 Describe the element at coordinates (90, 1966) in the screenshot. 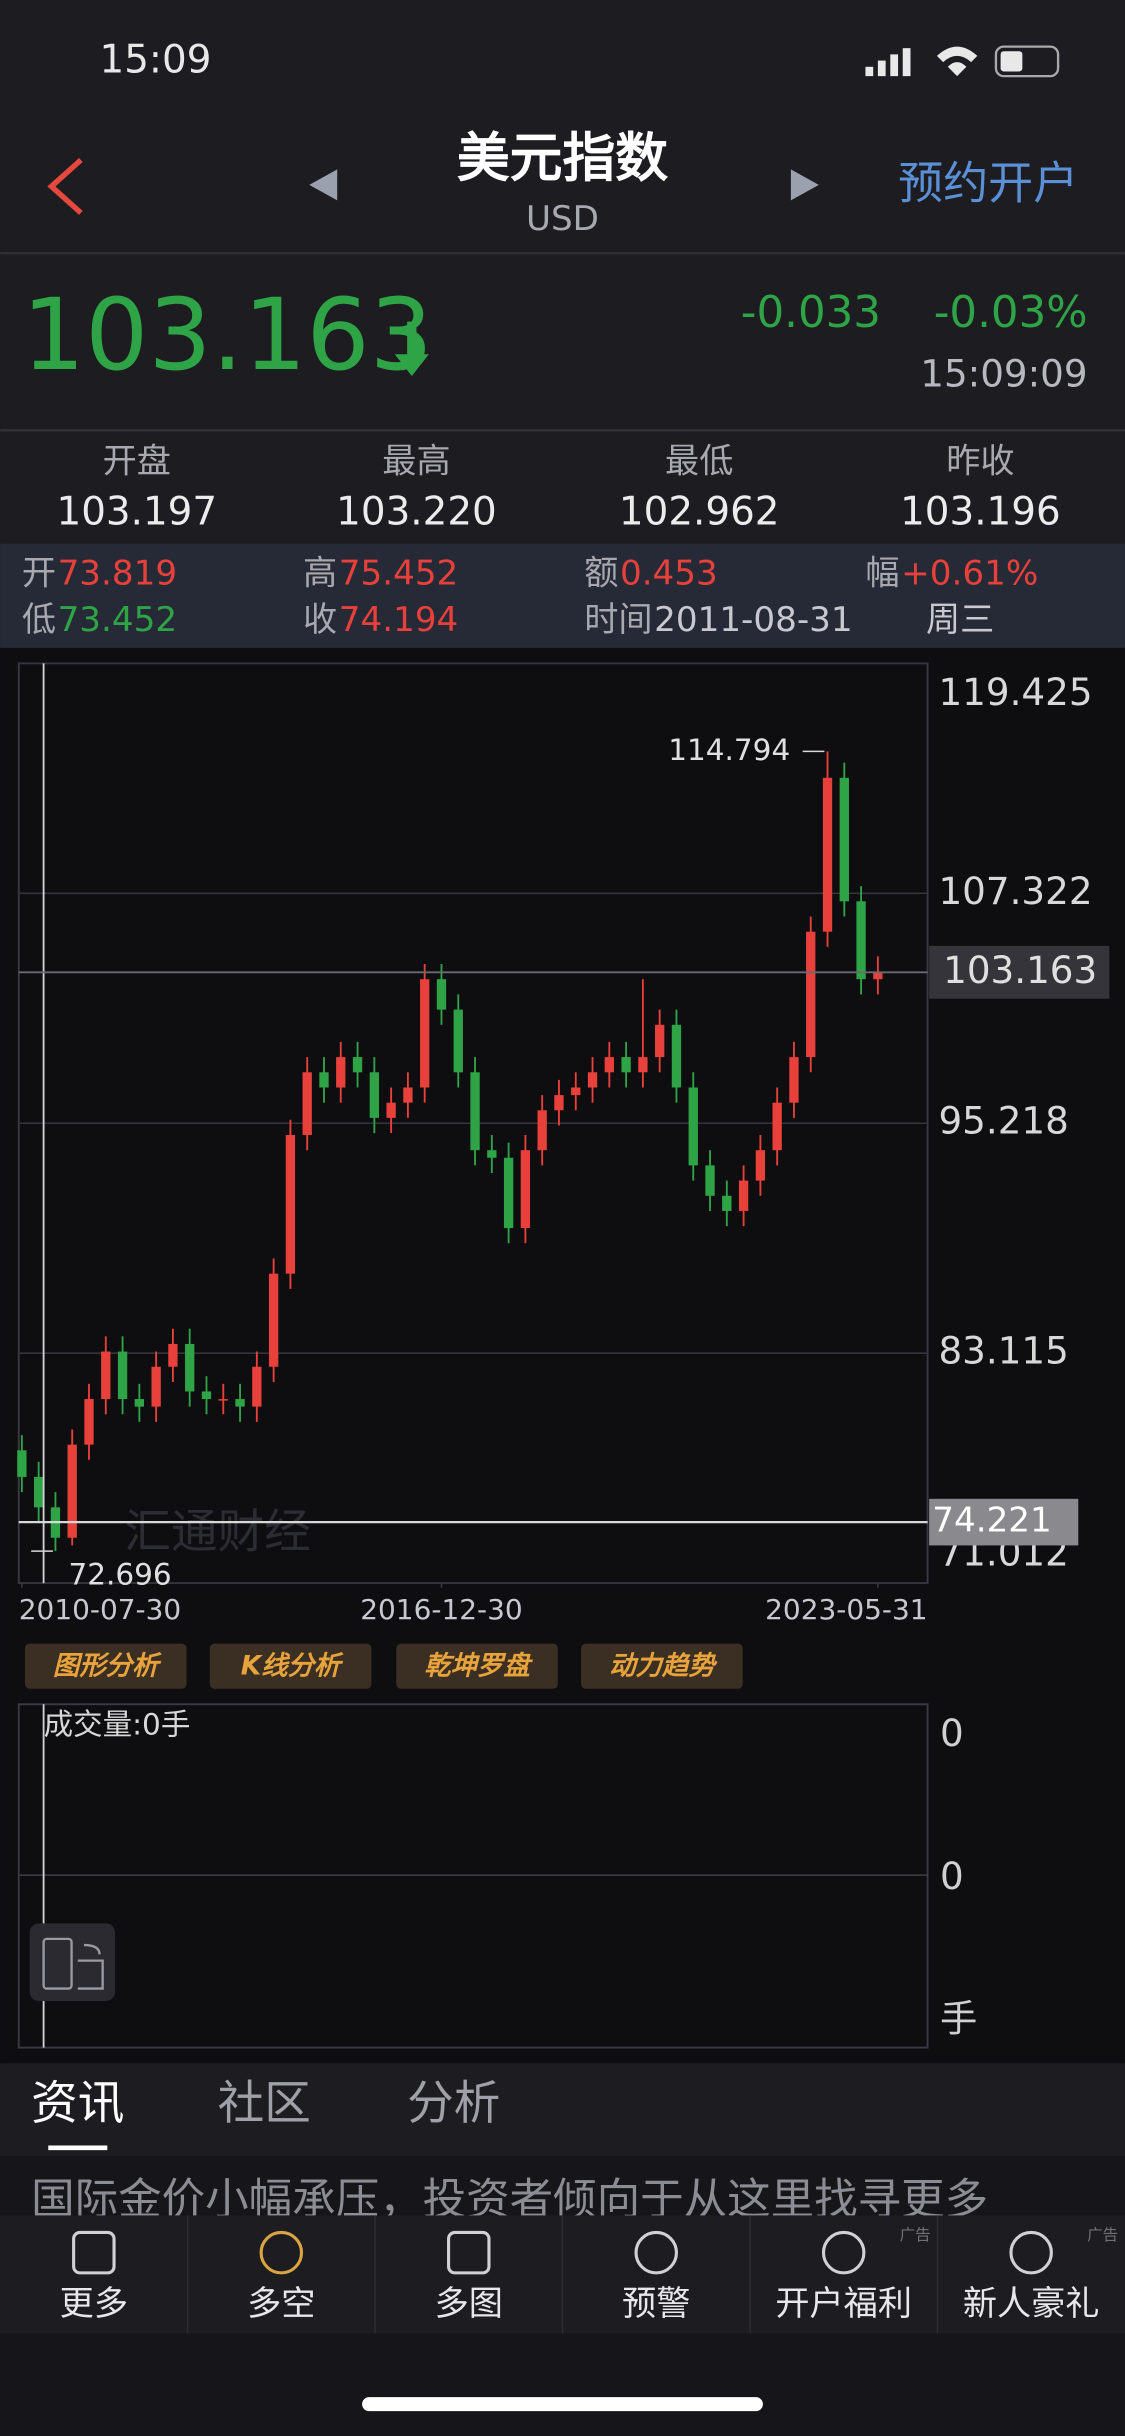

I see `rotate-icon` at that location.